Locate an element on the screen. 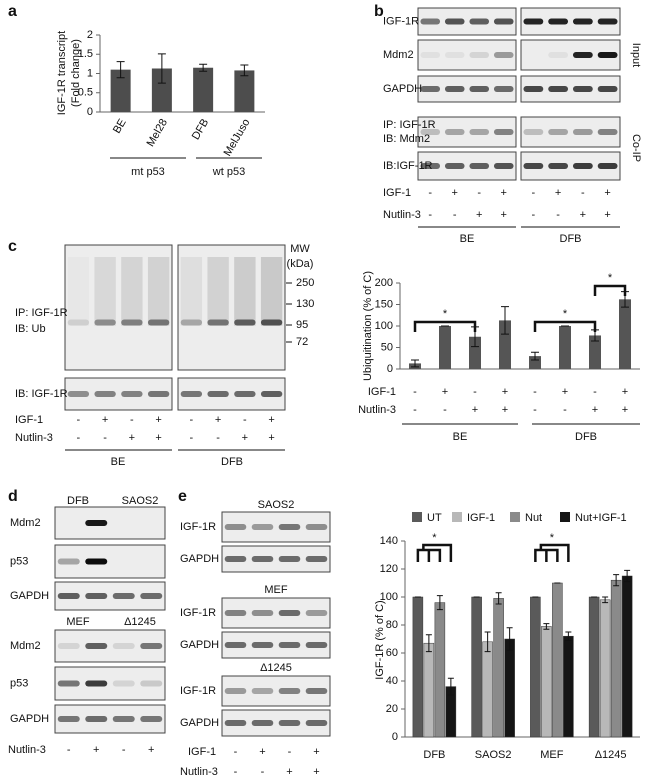 The image size is (649, 781). y-tick-label: 0 is located at coordinates (395, 737).